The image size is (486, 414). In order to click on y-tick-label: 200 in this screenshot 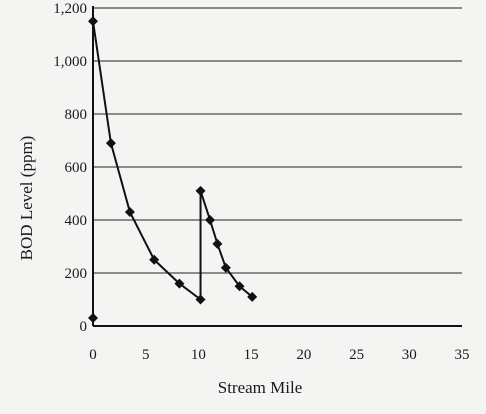, I will do `click(76, 274)`.